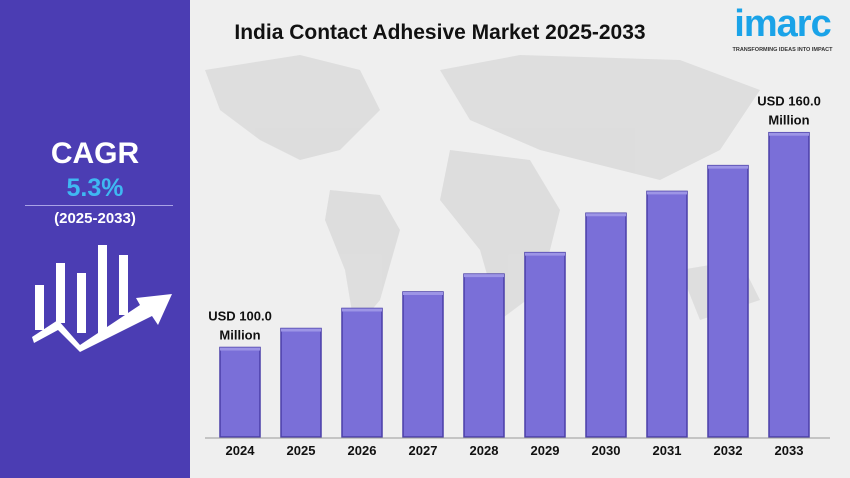 The width and height of the screenshot is (850, 478). What do you see at coordinates (782, 50) in the screenshot?
I see `logo-tagline: TRANSFORMING IDEAS INTO IMPACT` at bounding box center [782, 50].